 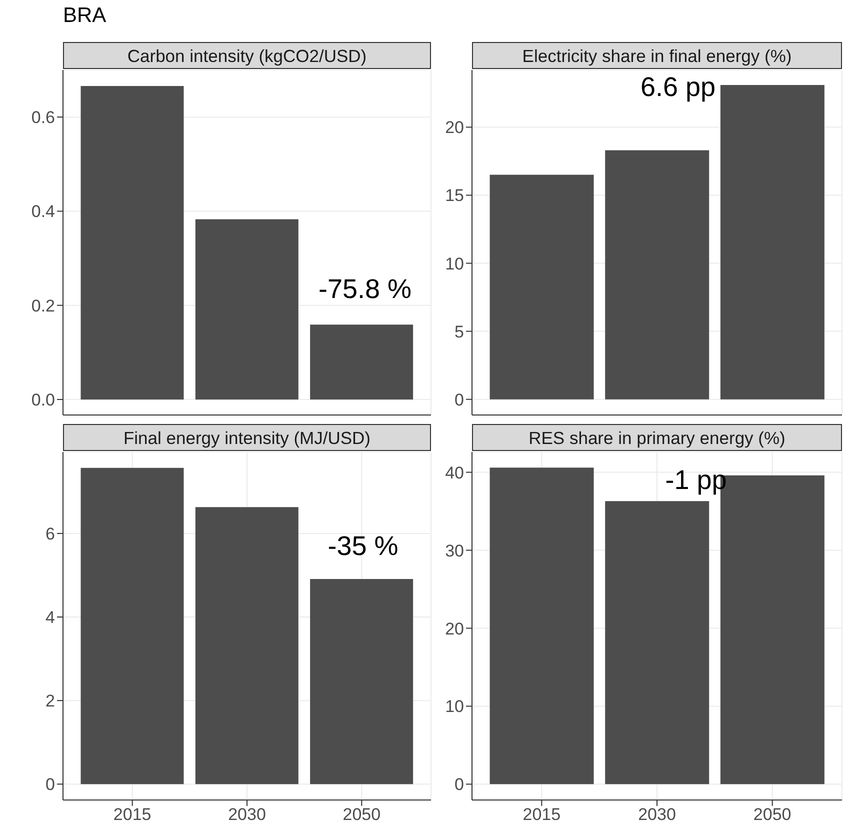 What do you see at coordinates (50, 618) in the screenshot?
I see `y-tick-label: 4` at bounding box center [50, 618].